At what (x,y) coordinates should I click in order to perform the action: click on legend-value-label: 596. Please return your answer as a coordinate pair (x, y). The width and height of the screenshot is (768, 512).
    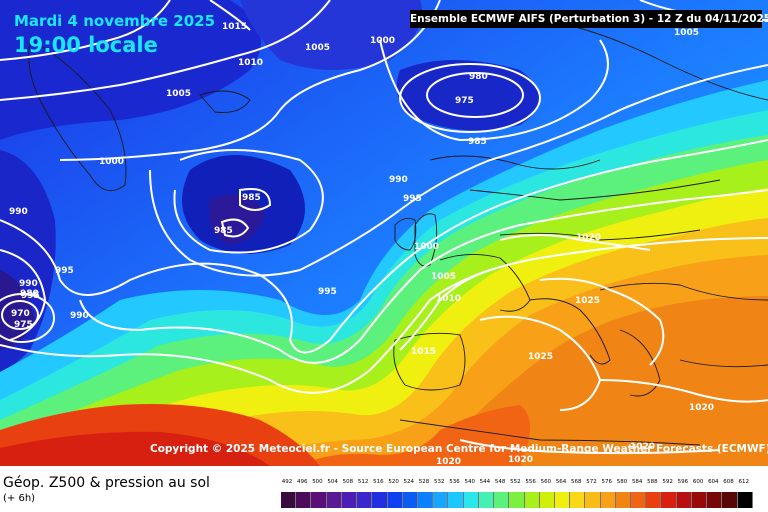
    Looking at the image, I should click on (683, 482).